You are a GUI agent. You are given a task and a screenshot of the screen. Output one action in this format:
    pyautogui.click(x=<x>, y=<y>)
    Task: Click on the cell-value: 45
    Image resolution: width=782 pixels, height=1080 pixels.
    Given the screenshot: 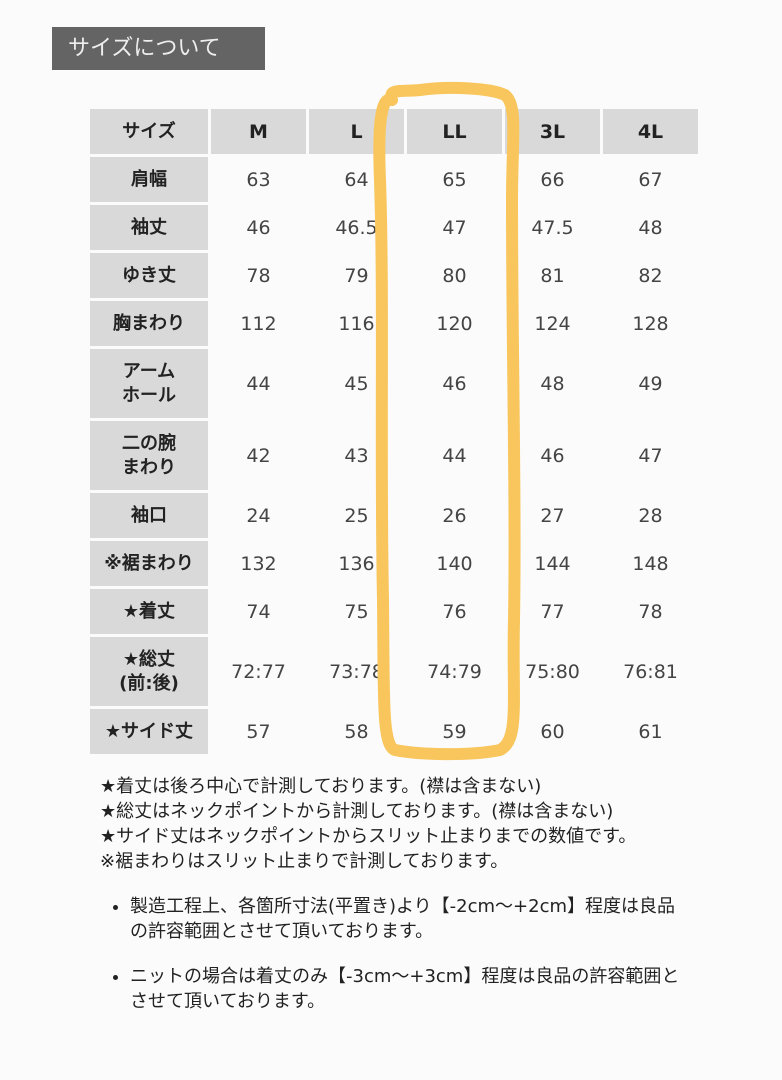 What is the action you would take?
    pyautogui.click(x=356, y=383)
    